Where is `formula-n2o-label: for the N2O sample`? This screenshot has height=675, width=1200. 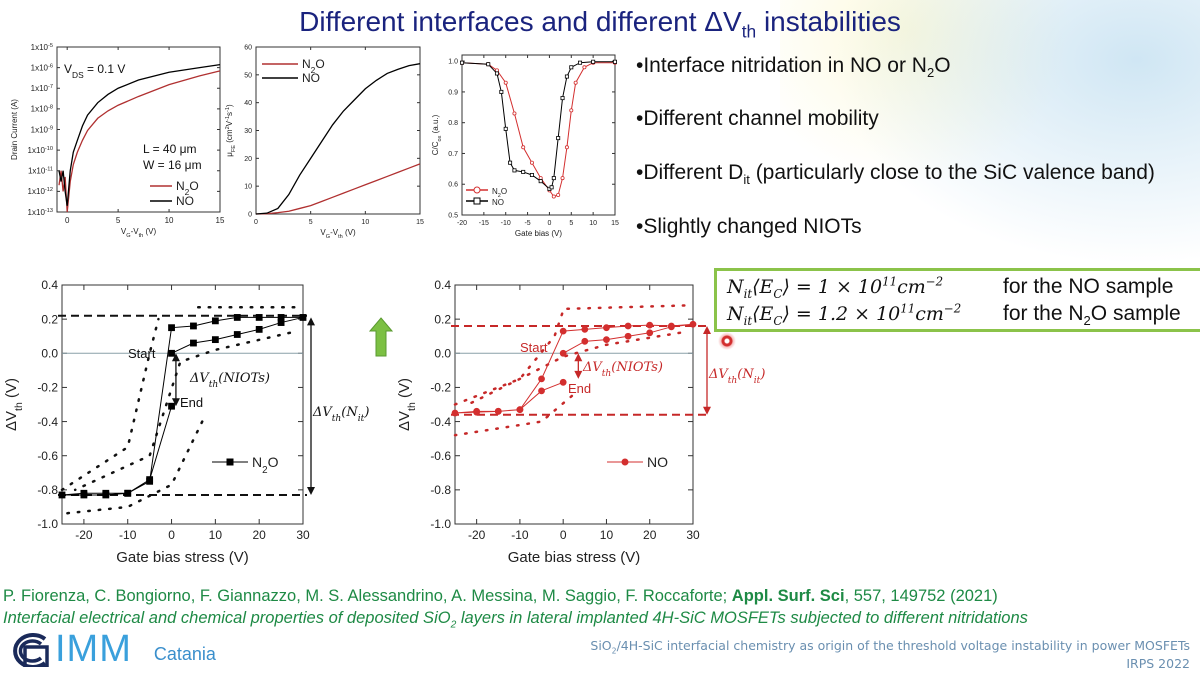
formula-n2o-label: for the N2O sample is located at coordinates (1092, 315).